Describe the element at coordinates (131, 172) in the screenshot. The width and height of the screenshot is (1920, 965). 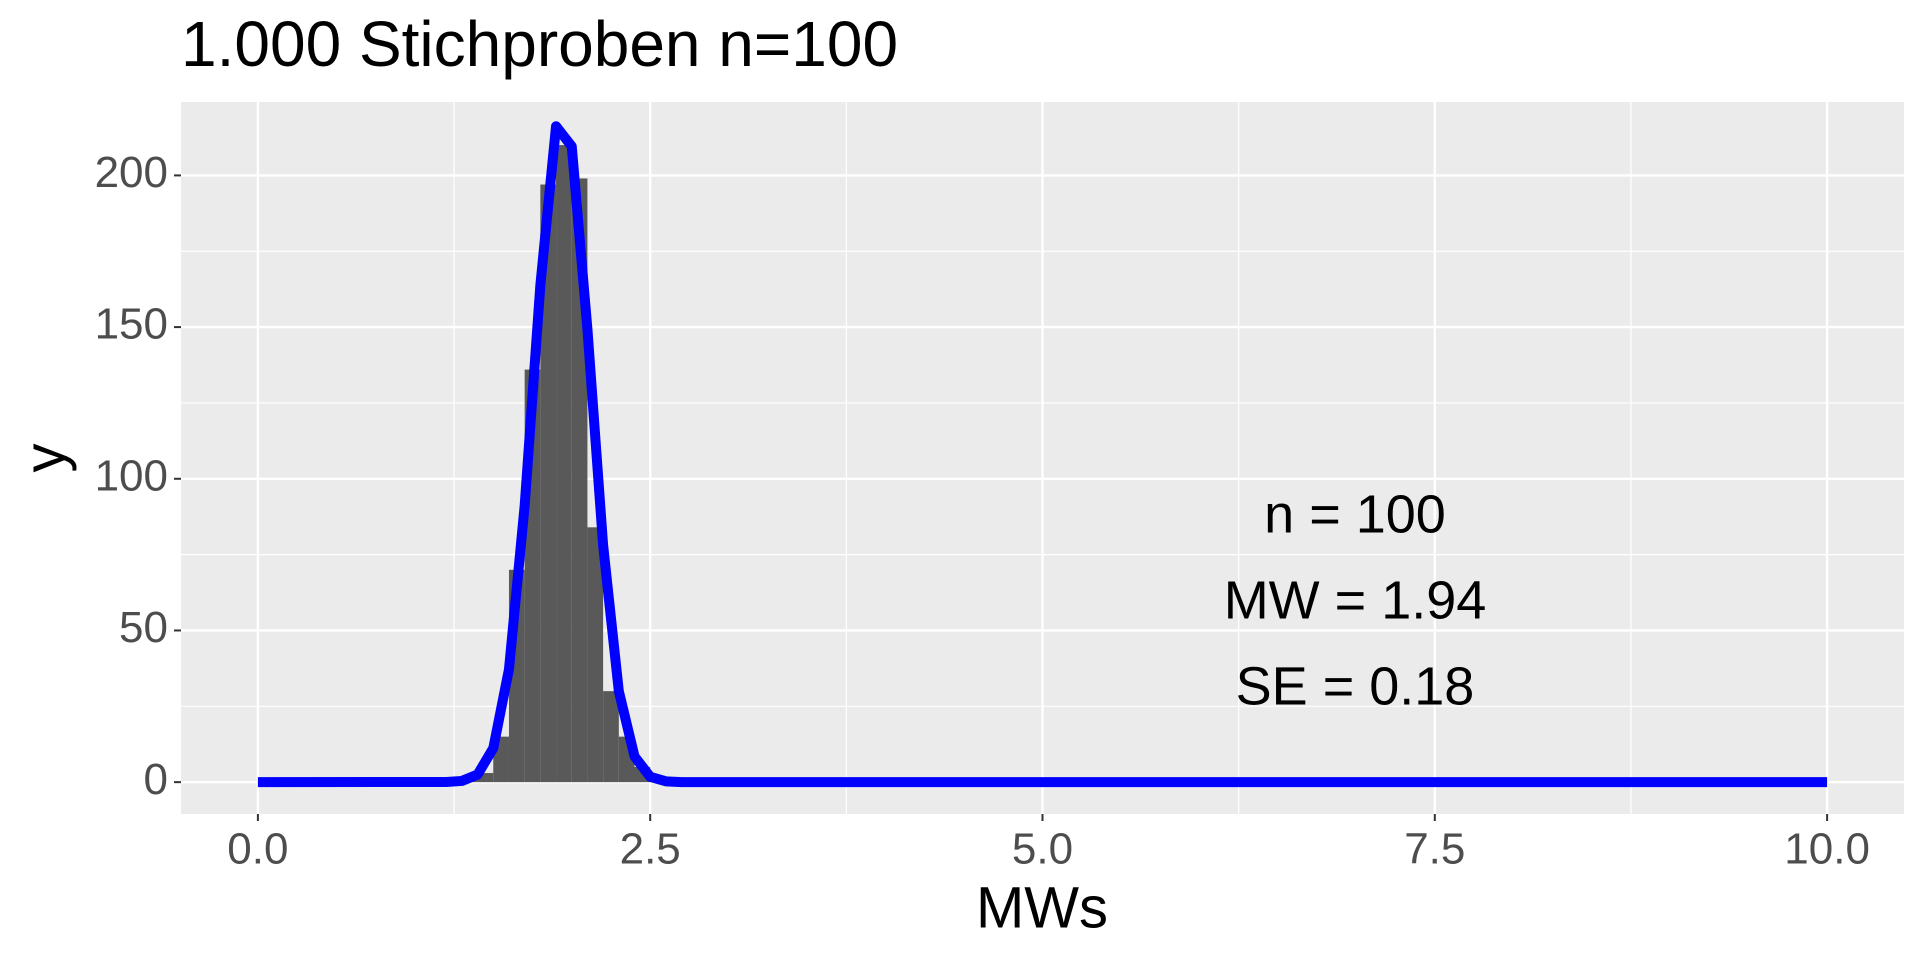
I see `y-tick-label: 200` at that location.